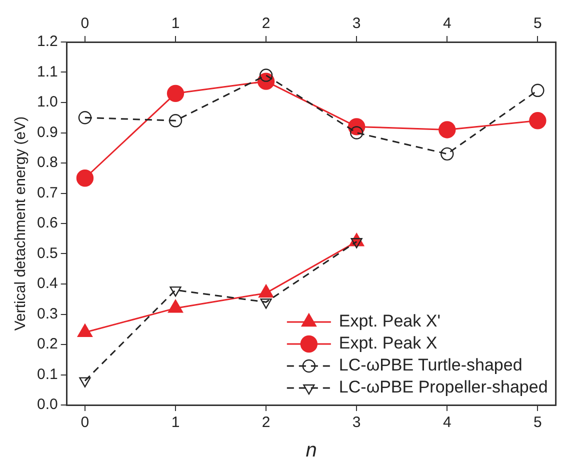 The width and height of the screenshot is (573, 475). Describe the element at coordinates (47, 405) in the screenshot. I see `y-tick-label: 0.0` at that location.